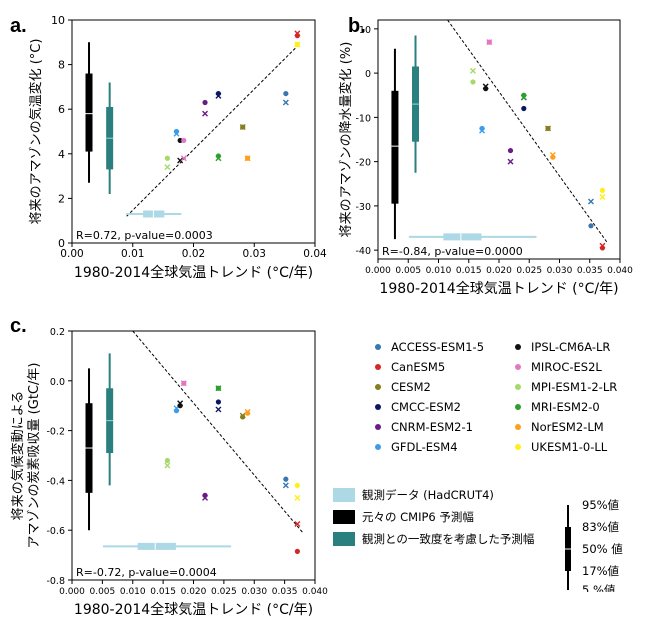 This screenshot has width=650, height=632. I want to click on x-tick-label: 0.020, so click(194, 592).